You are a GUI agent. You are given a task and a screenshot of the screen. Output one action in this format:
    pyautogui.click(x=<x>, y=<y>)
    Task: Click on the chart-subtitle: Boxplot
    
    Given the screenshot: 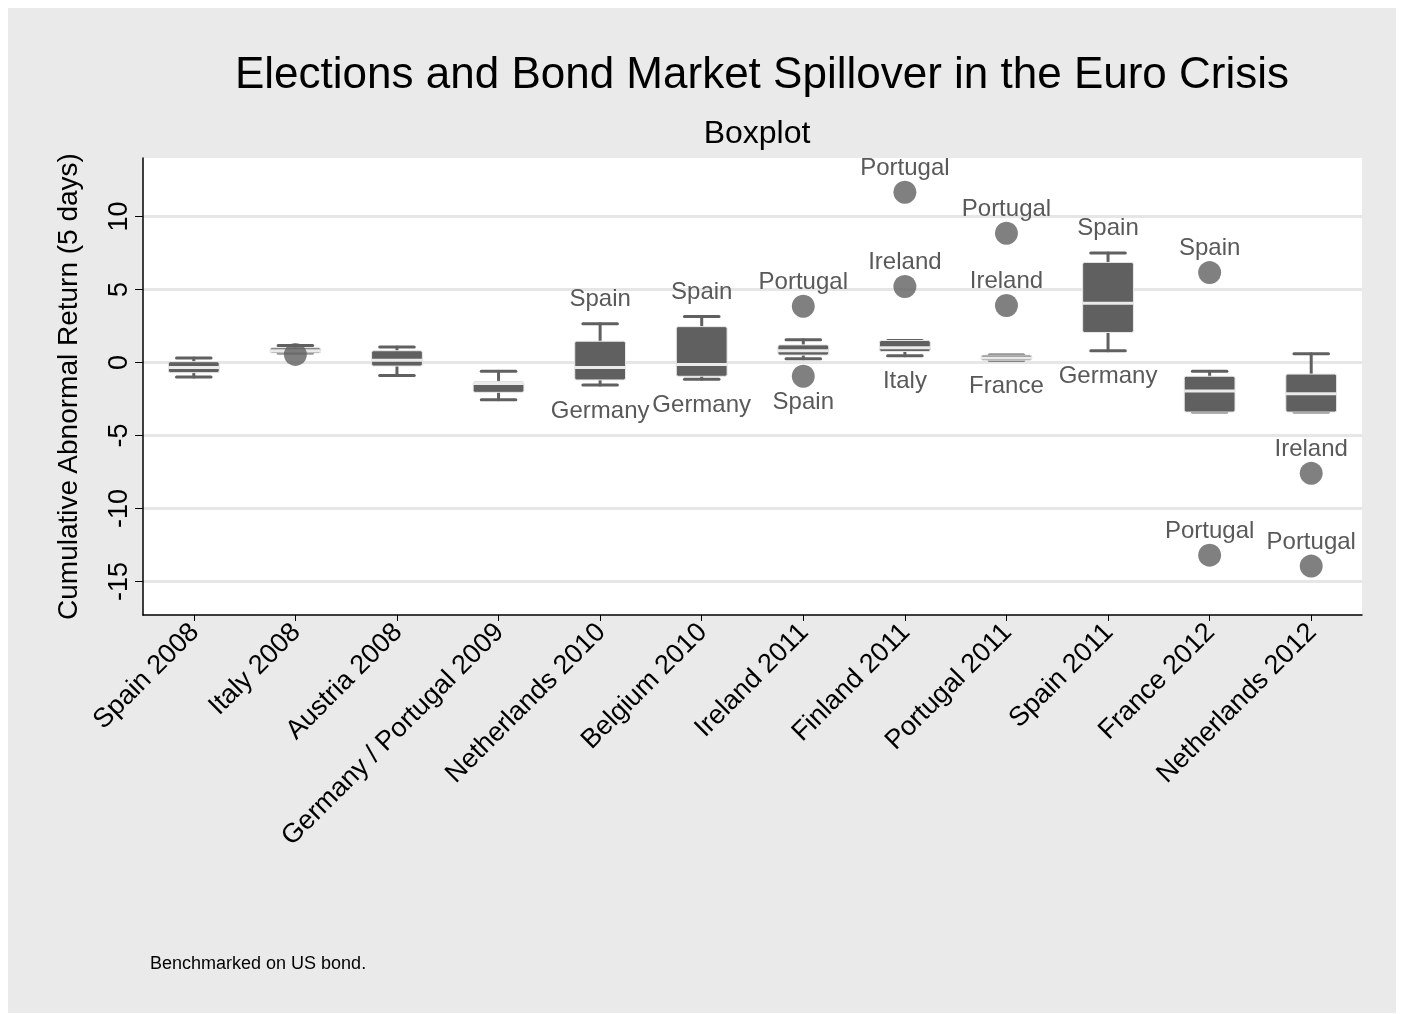 What is the action you would take?
    pyautogui.click(x=757, y=132)
    